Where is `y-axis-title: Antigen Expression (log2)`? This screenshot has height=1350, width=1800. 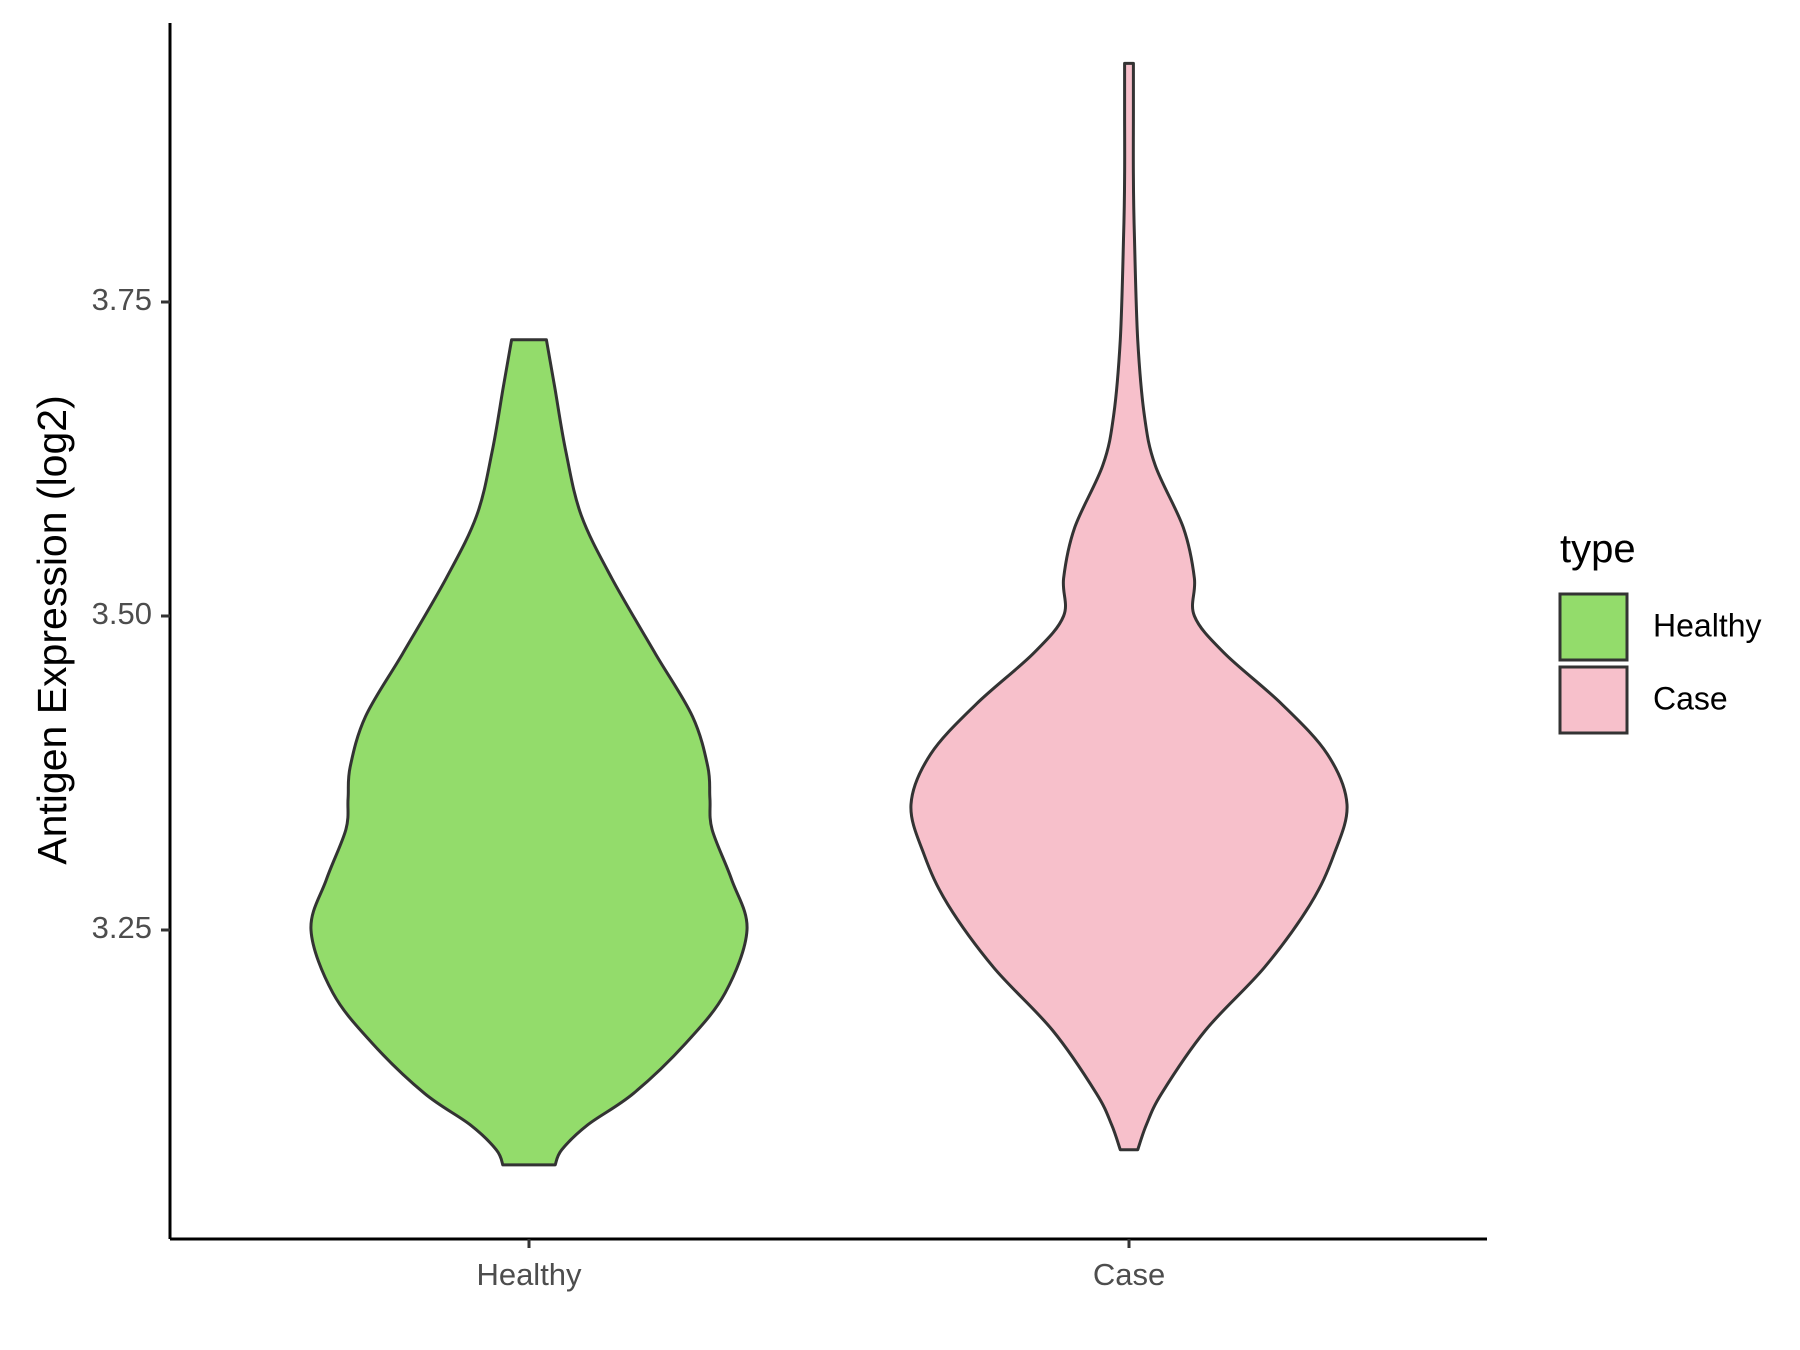
y-axis-title: Antigen Expression (log2) is located at coordinates (52, 629).